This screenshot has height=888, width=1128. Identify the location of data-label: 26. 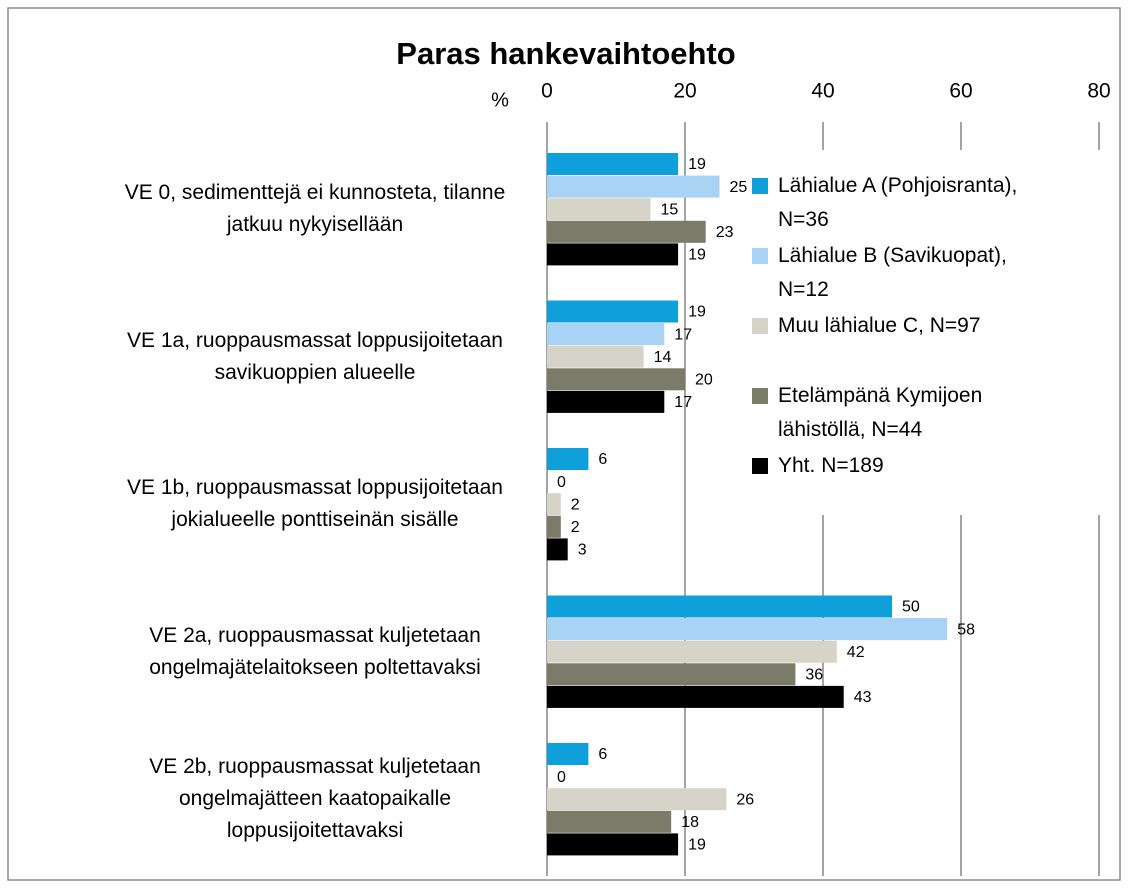
(745, 799).